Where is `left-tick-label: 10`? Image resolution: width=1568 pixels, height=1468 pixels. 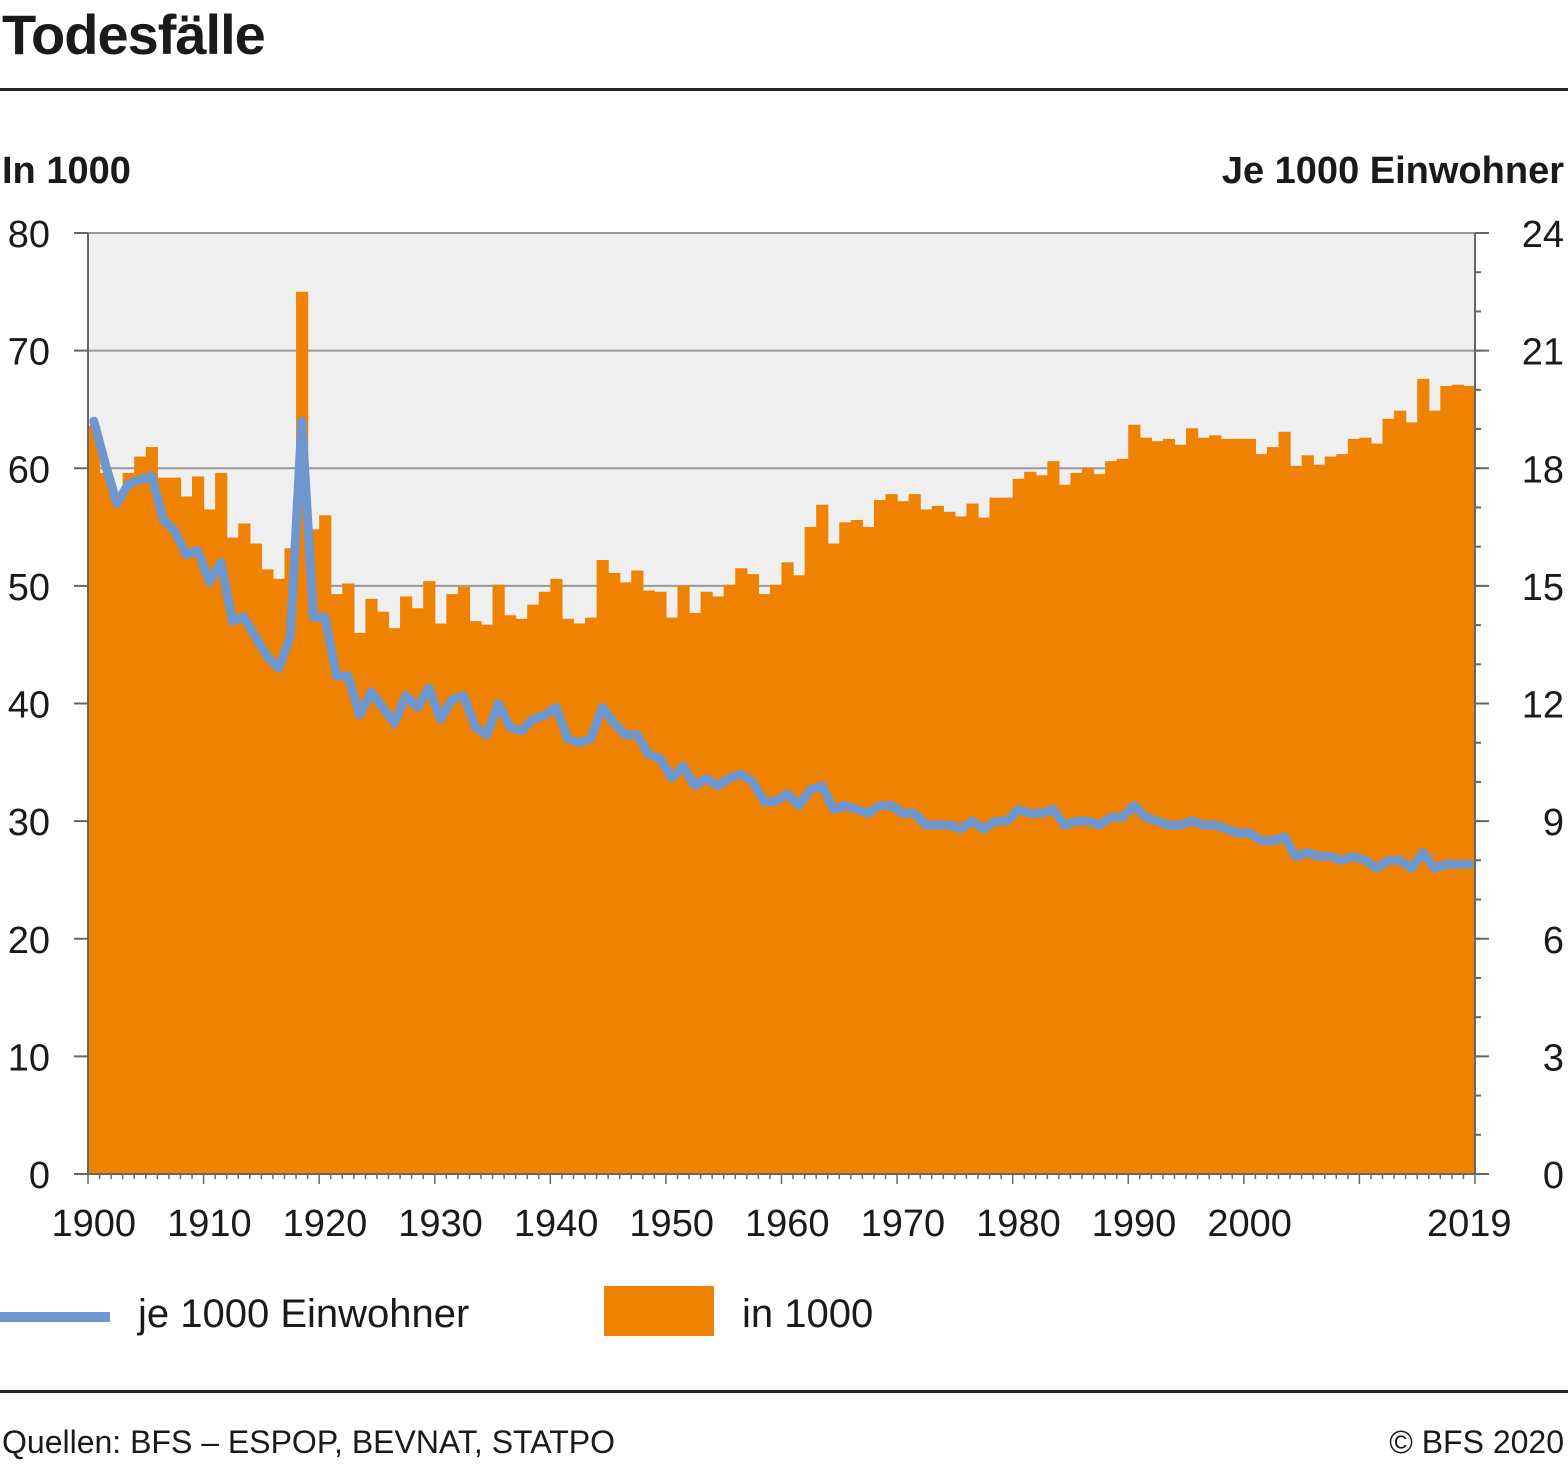 left-tick-label: 10 is located at coordinates (29, 1058).